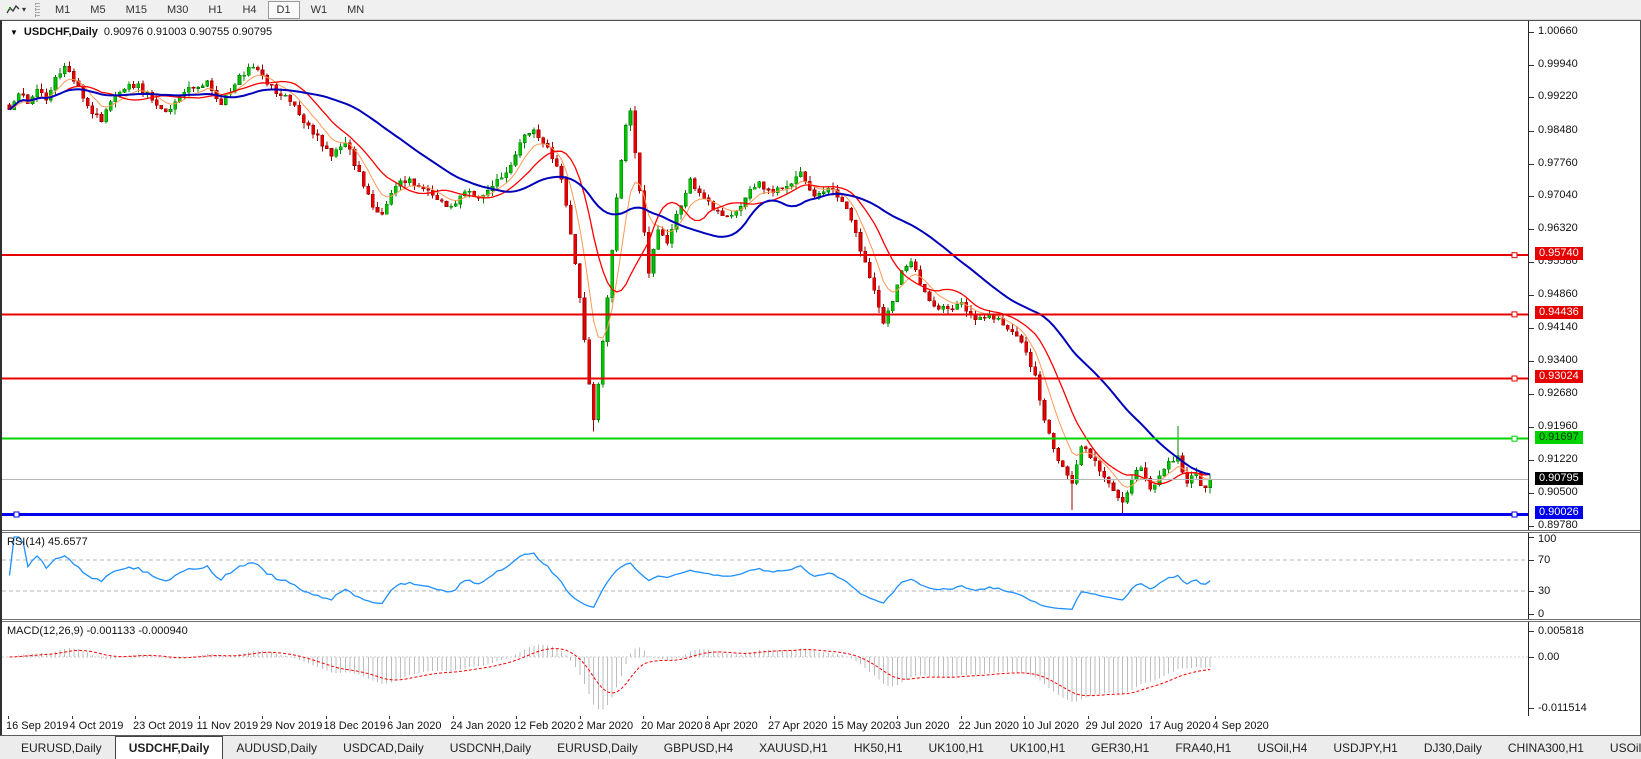 This screenshot has height=759, width=1641. I want to click on zigzag-icon, so click(13, 8).